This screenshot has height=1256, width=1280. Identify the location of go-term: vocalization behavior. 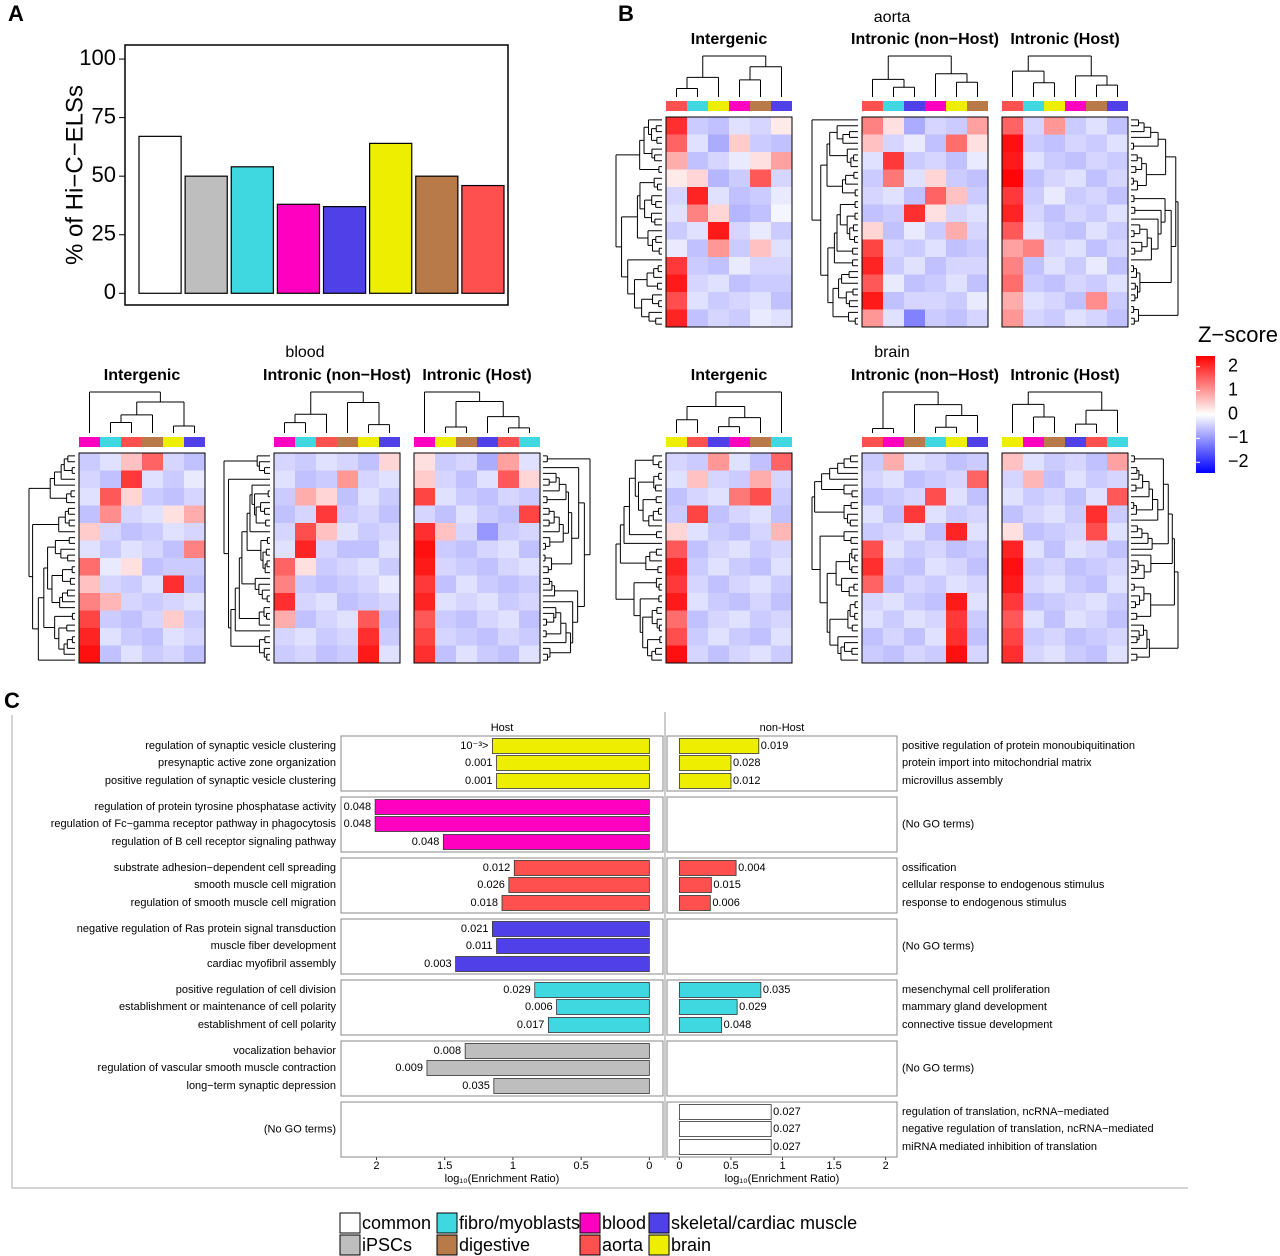
(284, 1051).